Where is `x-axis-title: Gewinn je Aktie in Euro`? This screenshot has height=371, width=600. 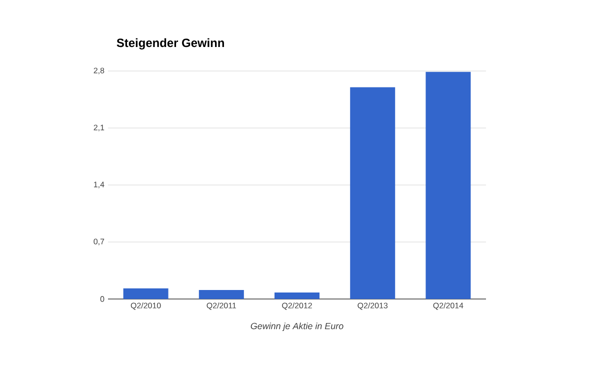
x-axis-title: Gewinn je Aktie in Euro is located at coordinates (297, 326).